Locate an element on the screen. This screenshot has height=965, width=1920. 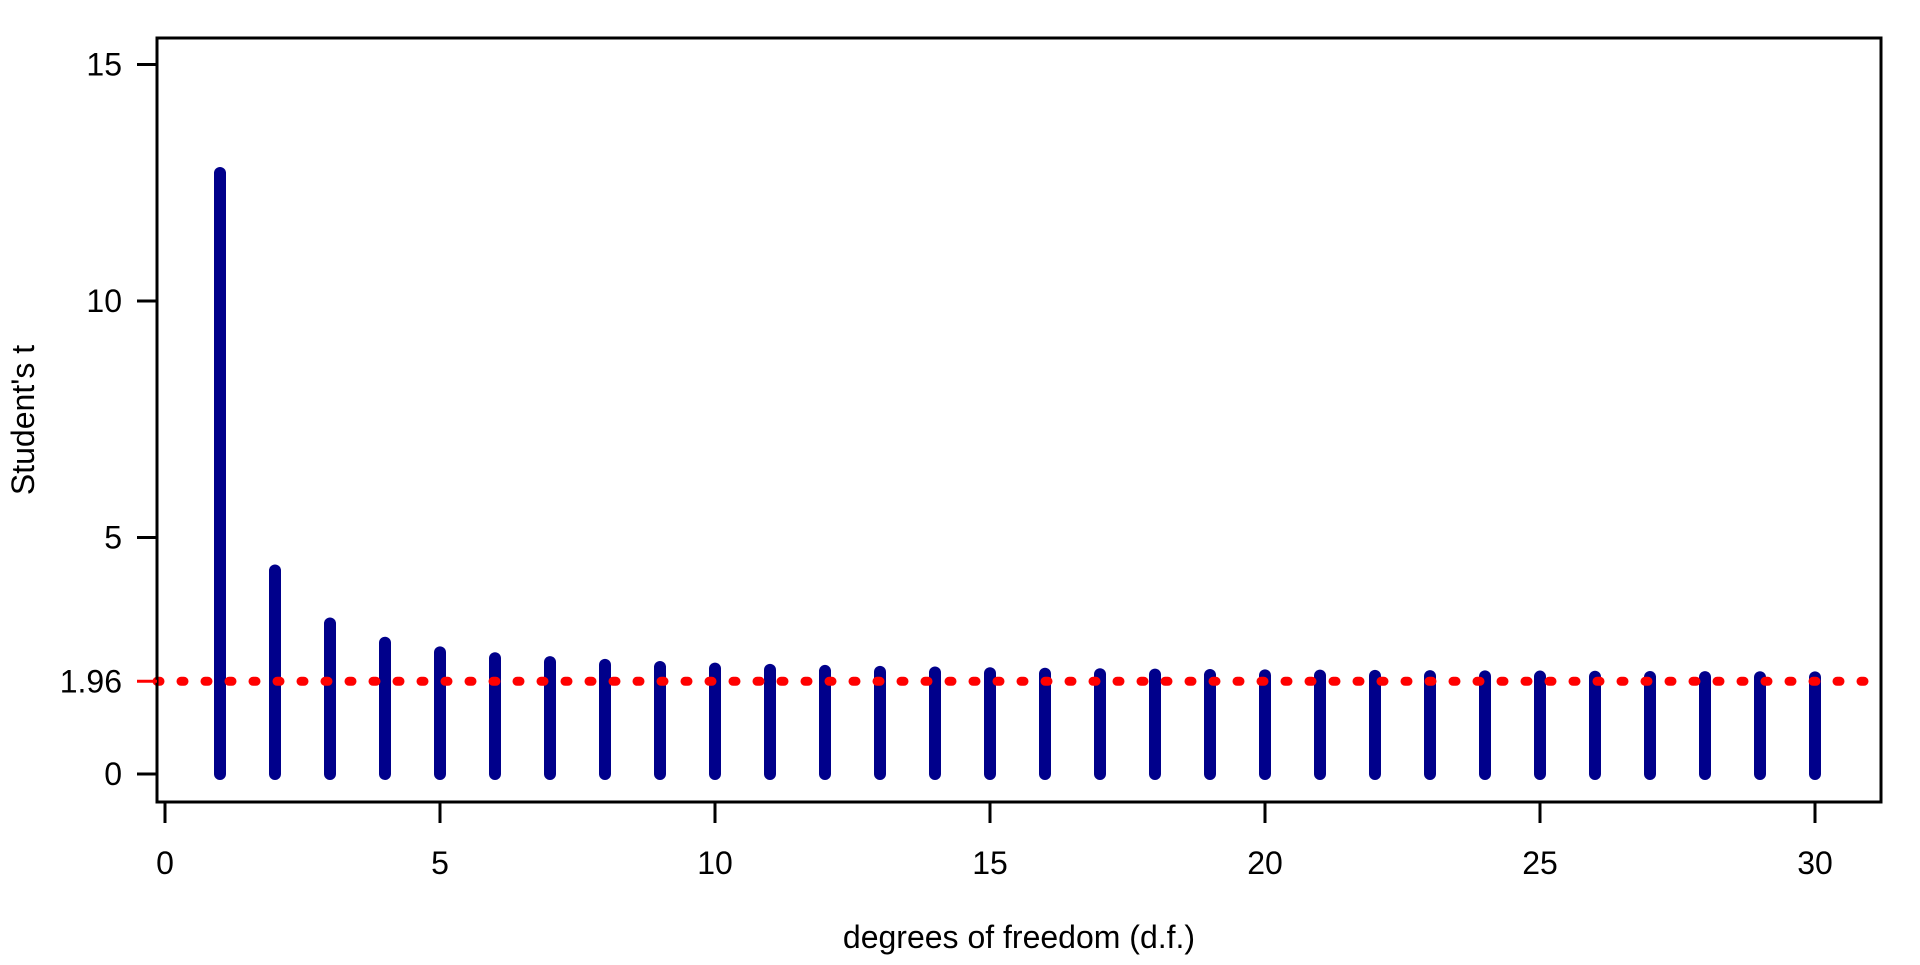
y-axis-title: Student's t is located at coordinates (23, 420).